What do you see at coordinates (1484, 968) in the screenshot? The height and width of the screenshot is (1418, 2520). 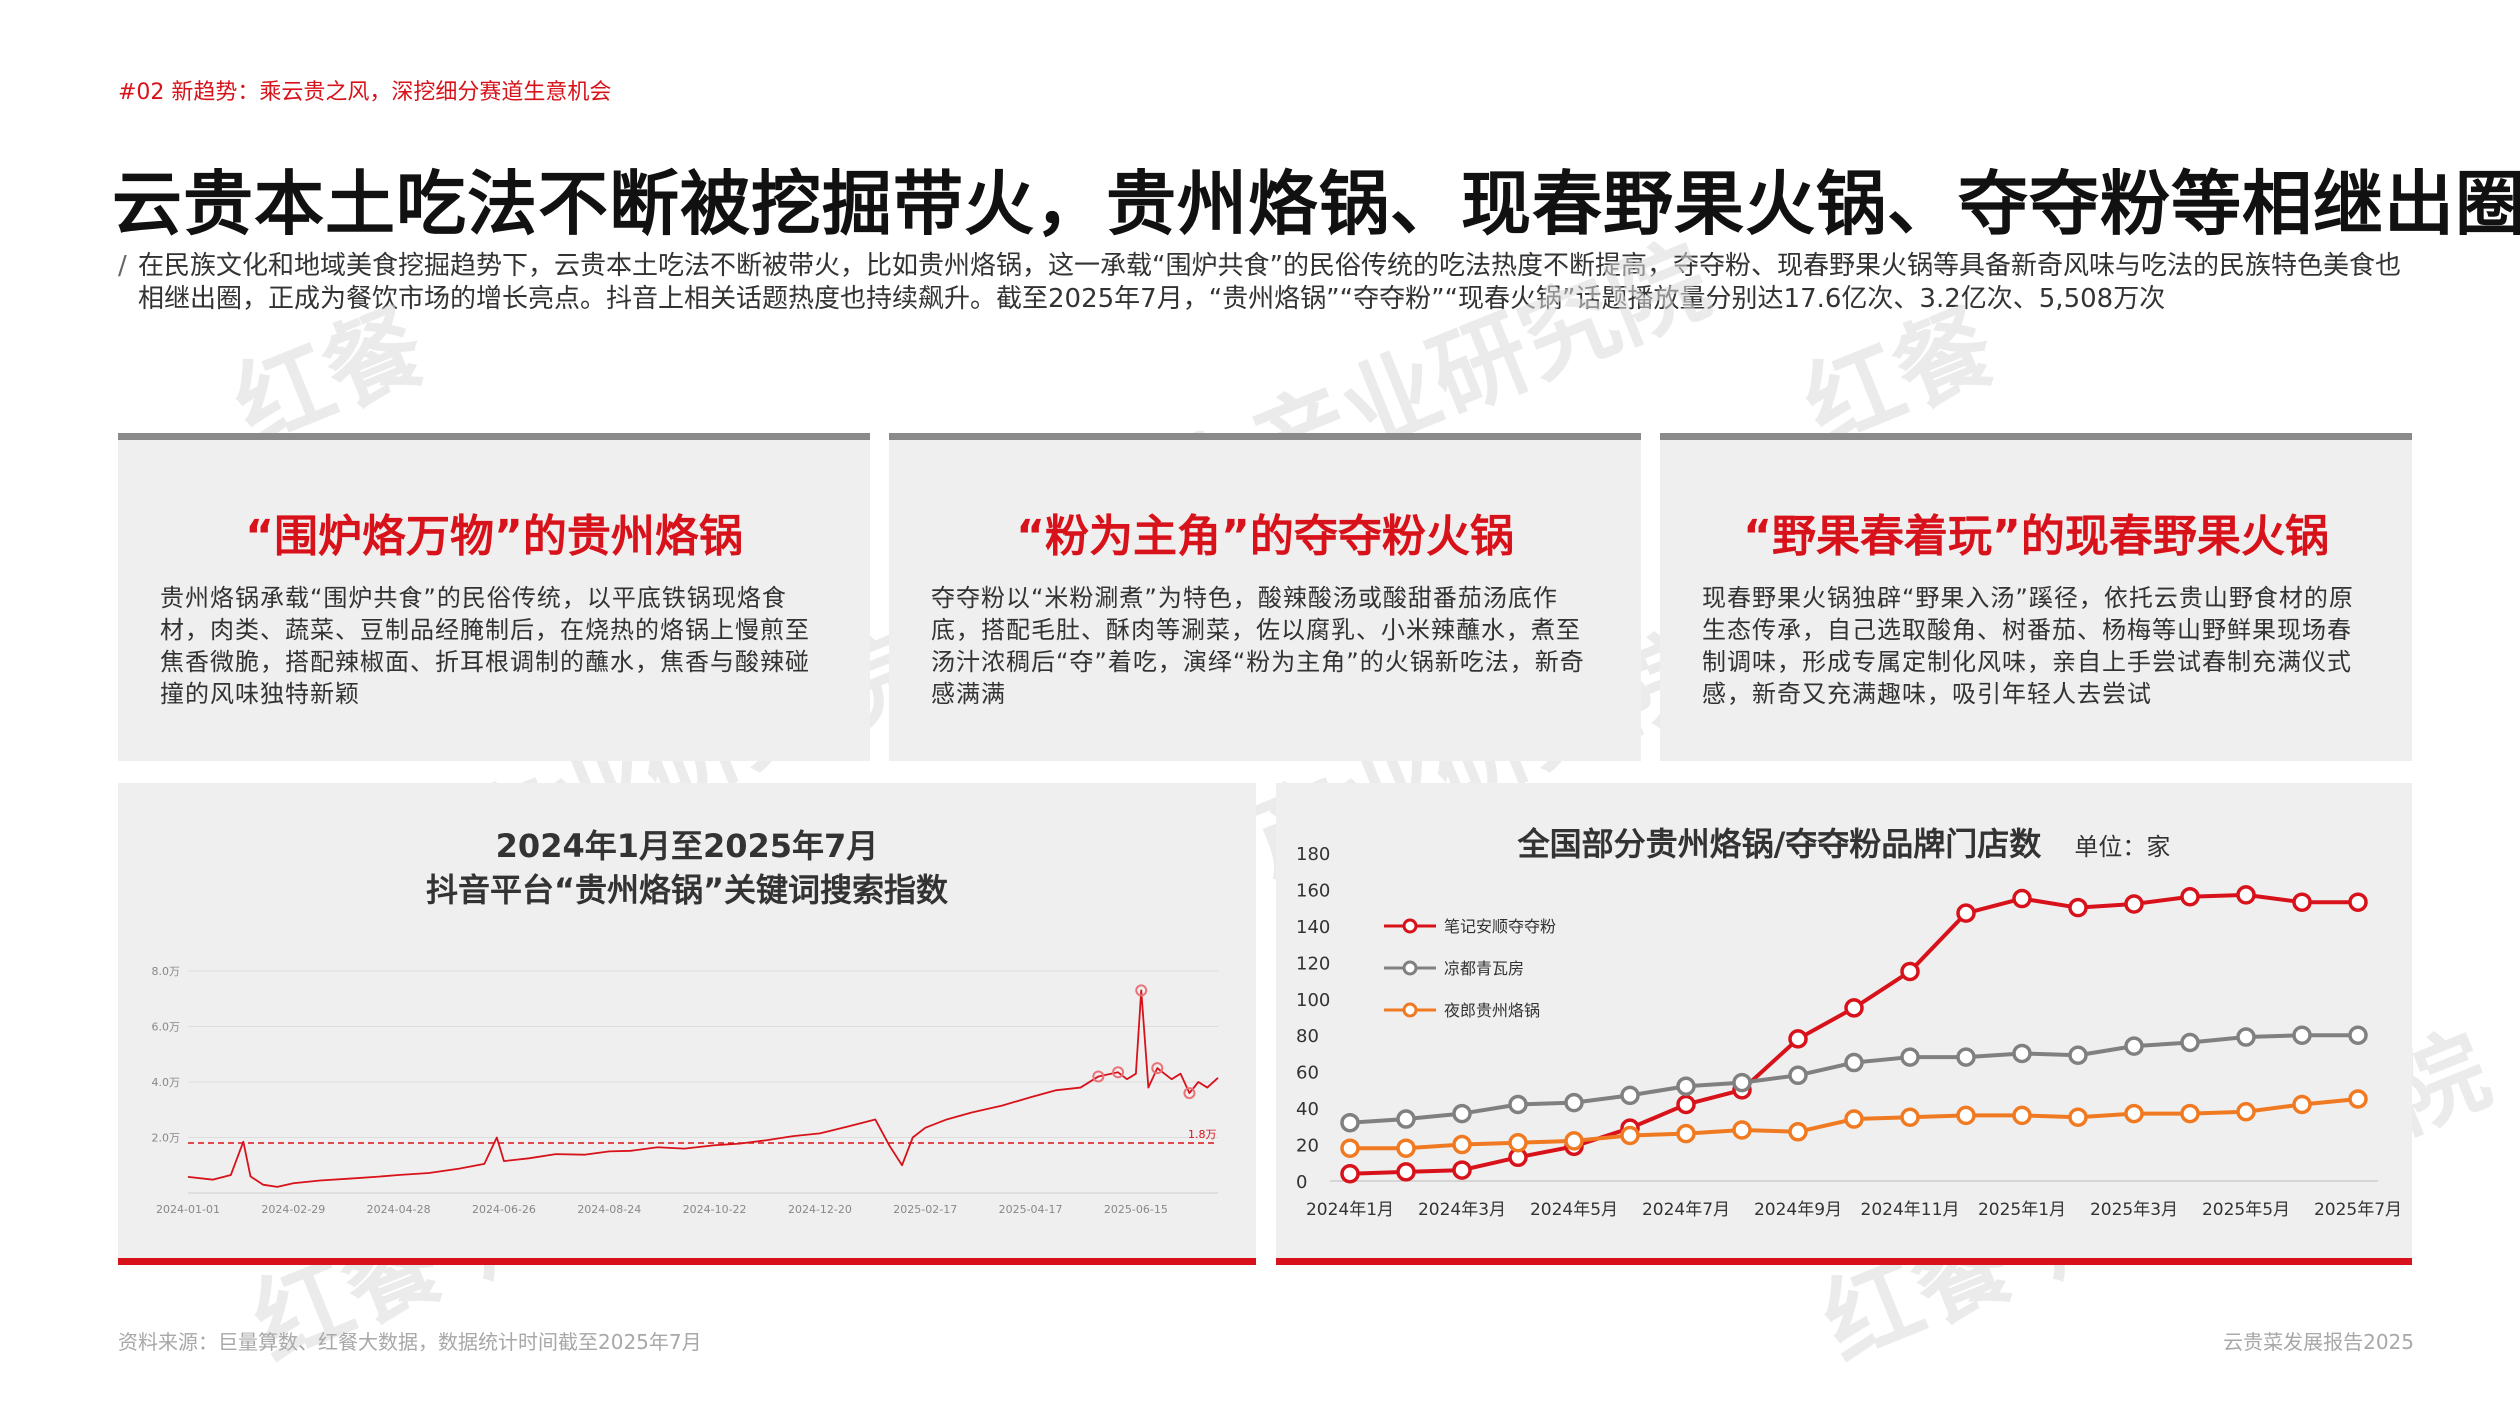 I see `legend-label: 凉都青瓦房` at bounding box center [1484, 968].